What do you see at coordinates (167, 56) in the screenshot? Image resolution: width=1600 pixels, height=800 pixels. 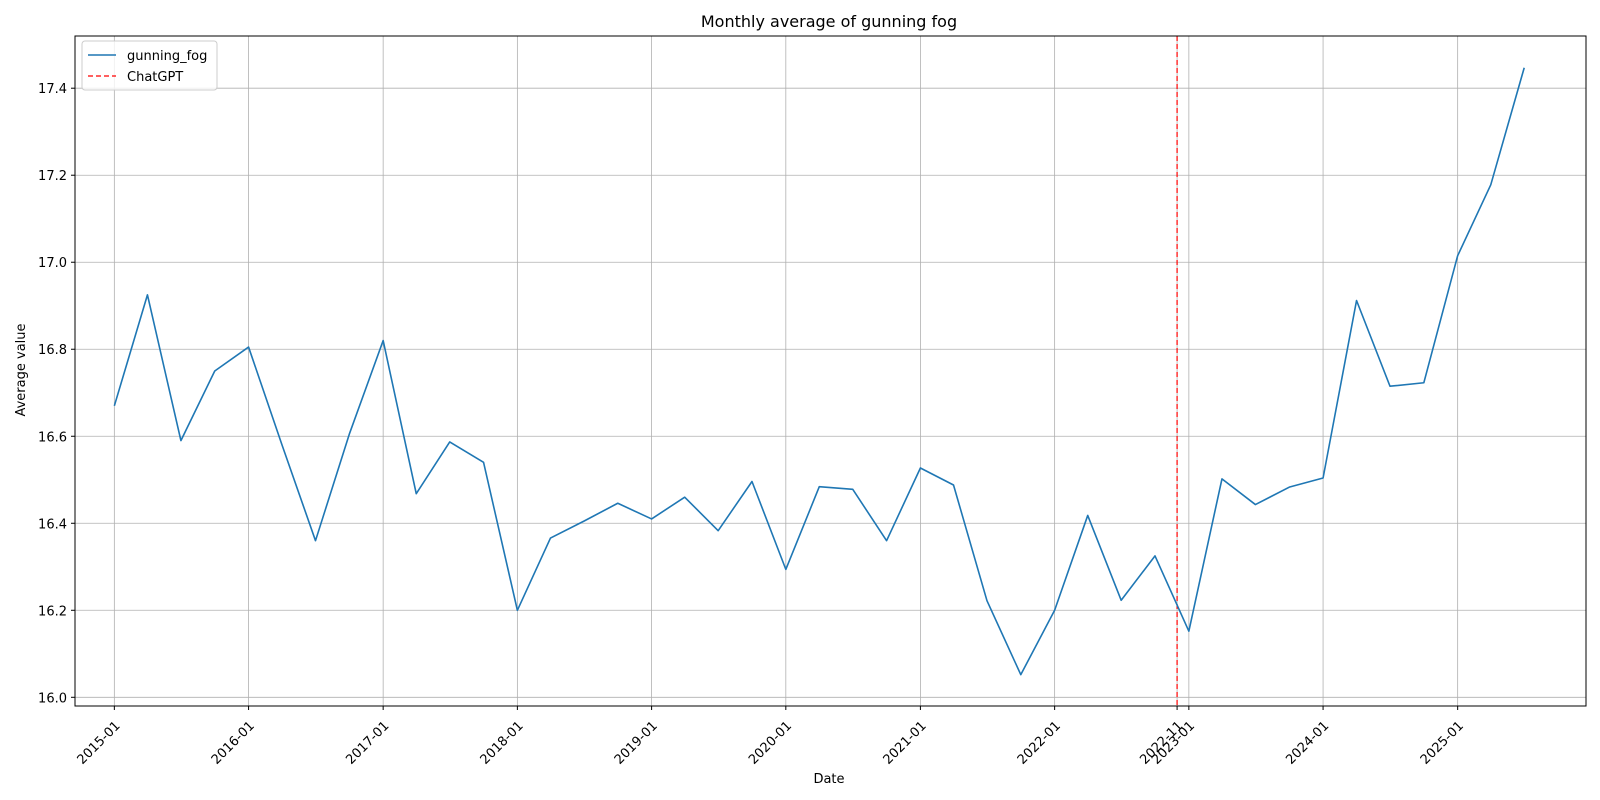 I see `legend-label-gunning-fog: gunning_fog` at bounding box center [167, 56].